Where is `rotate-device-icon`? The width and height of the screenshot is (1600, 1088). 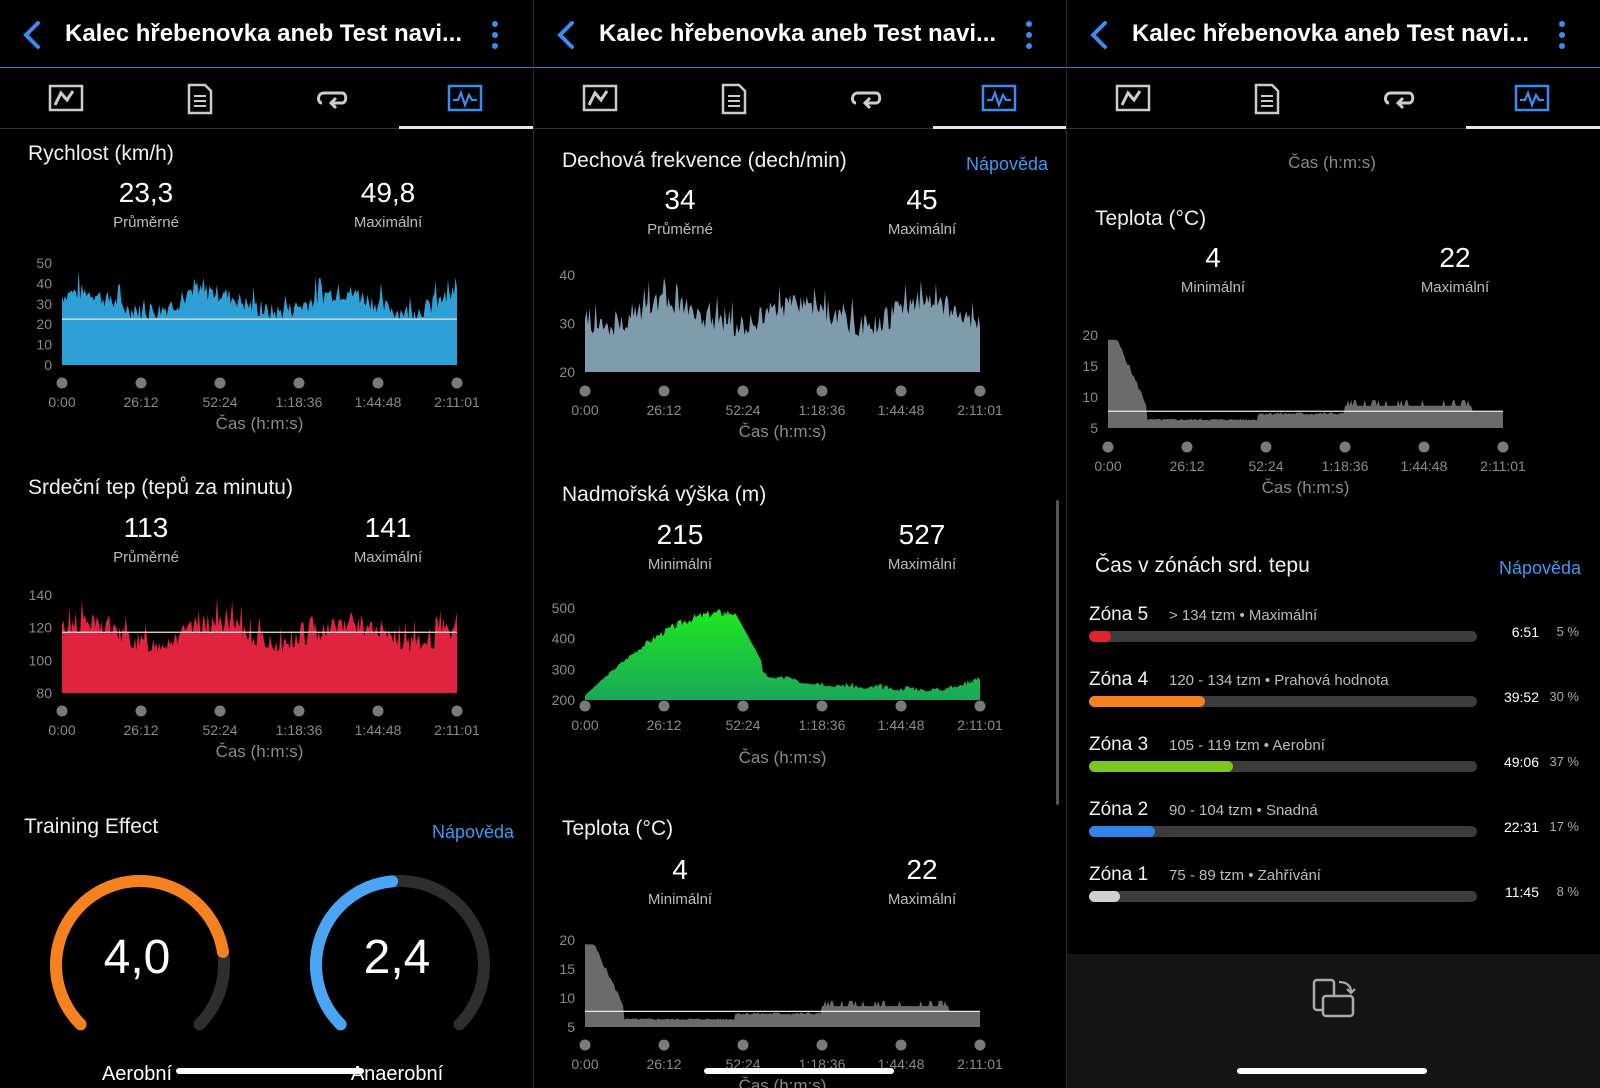
rotate-device-icon is located at coordinates (1334, 998).